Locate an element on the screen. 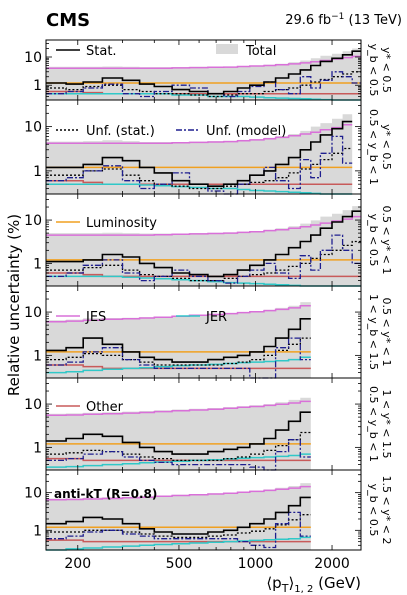 This screenshot has height=595, width=407. panel-3: 1 10 0.5 < y* < 11 < y_b < 1.5 is located at coordinates (208, 332).